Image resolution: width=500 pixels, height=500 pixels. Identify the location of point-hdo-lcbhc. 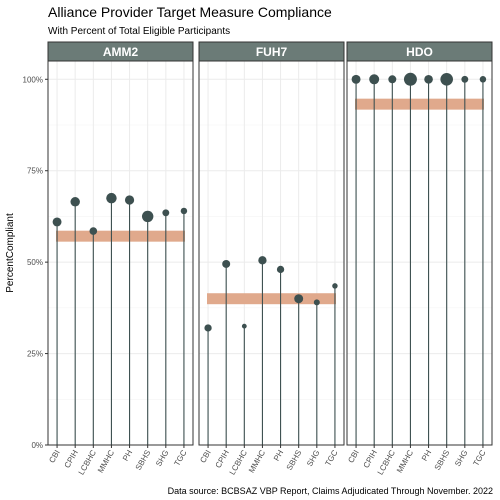
(392, 79).